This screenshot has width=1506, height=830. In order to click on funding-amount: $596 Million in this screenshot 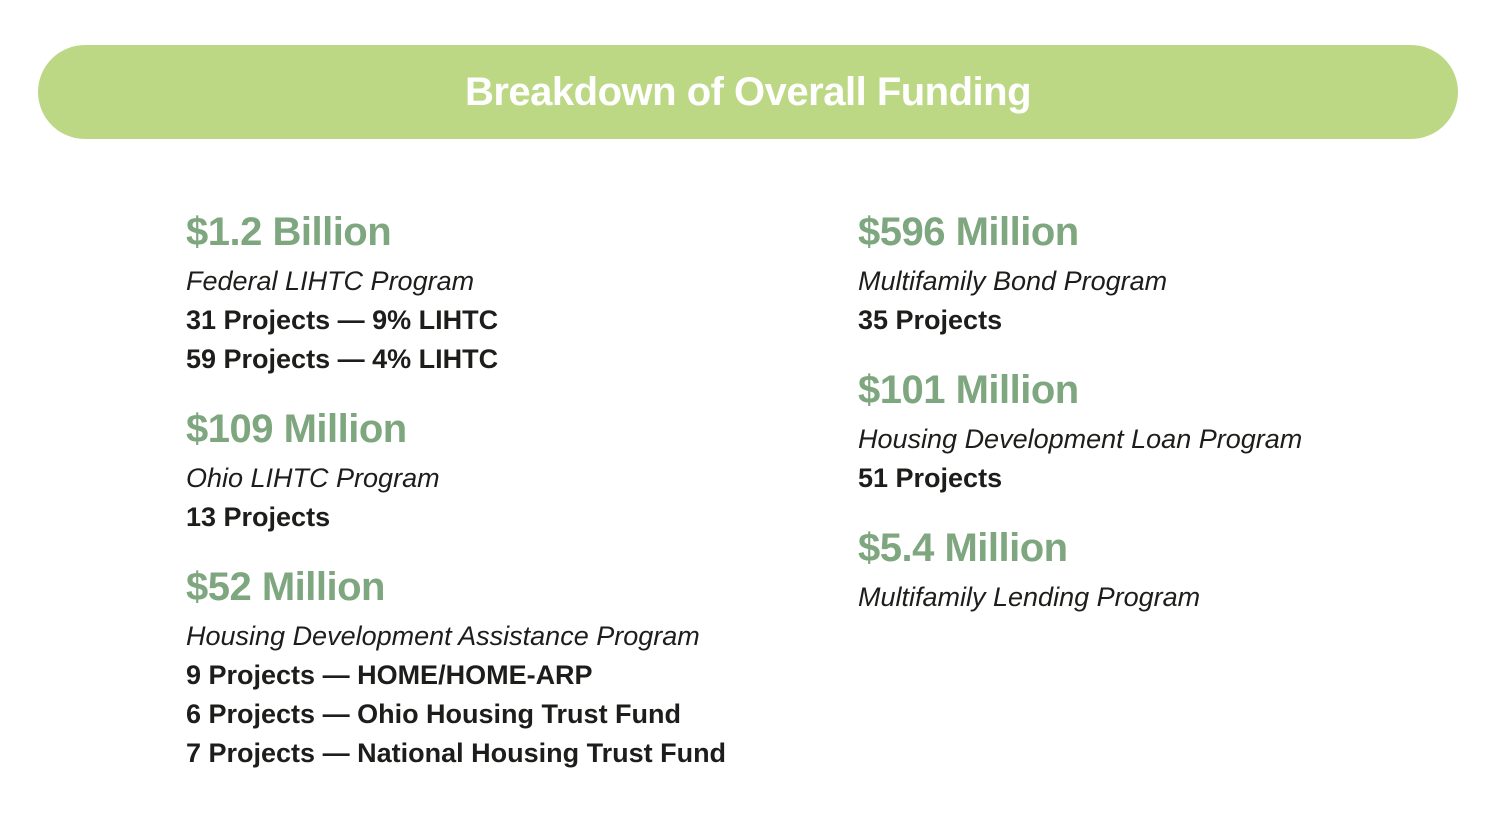, I will do `click(968, 232)`.